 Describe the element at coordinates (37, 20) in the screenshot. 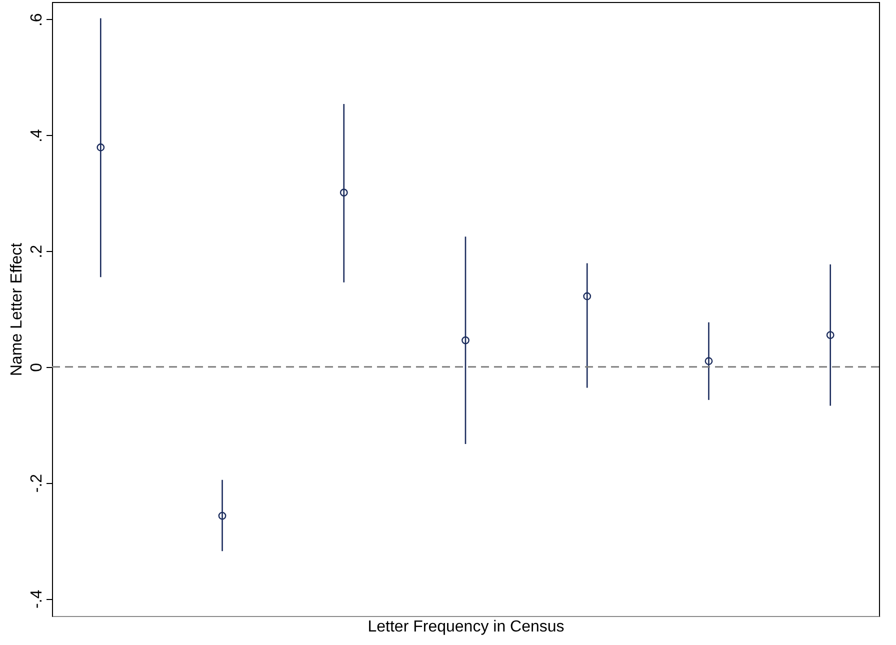

I see `y-tick-label: .6` at that location.